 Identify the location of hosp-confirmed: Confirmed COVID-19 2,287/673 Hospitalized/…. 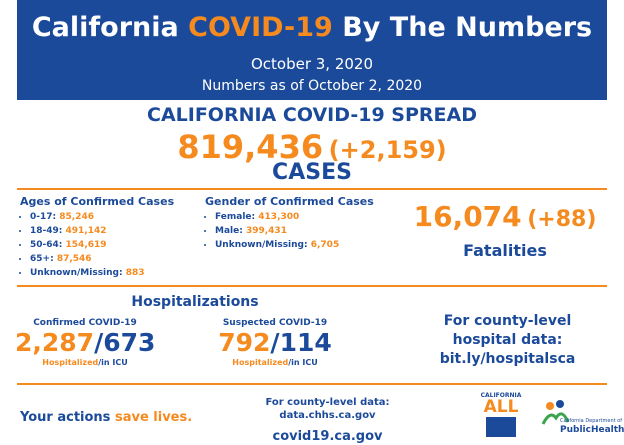
(85, 342).